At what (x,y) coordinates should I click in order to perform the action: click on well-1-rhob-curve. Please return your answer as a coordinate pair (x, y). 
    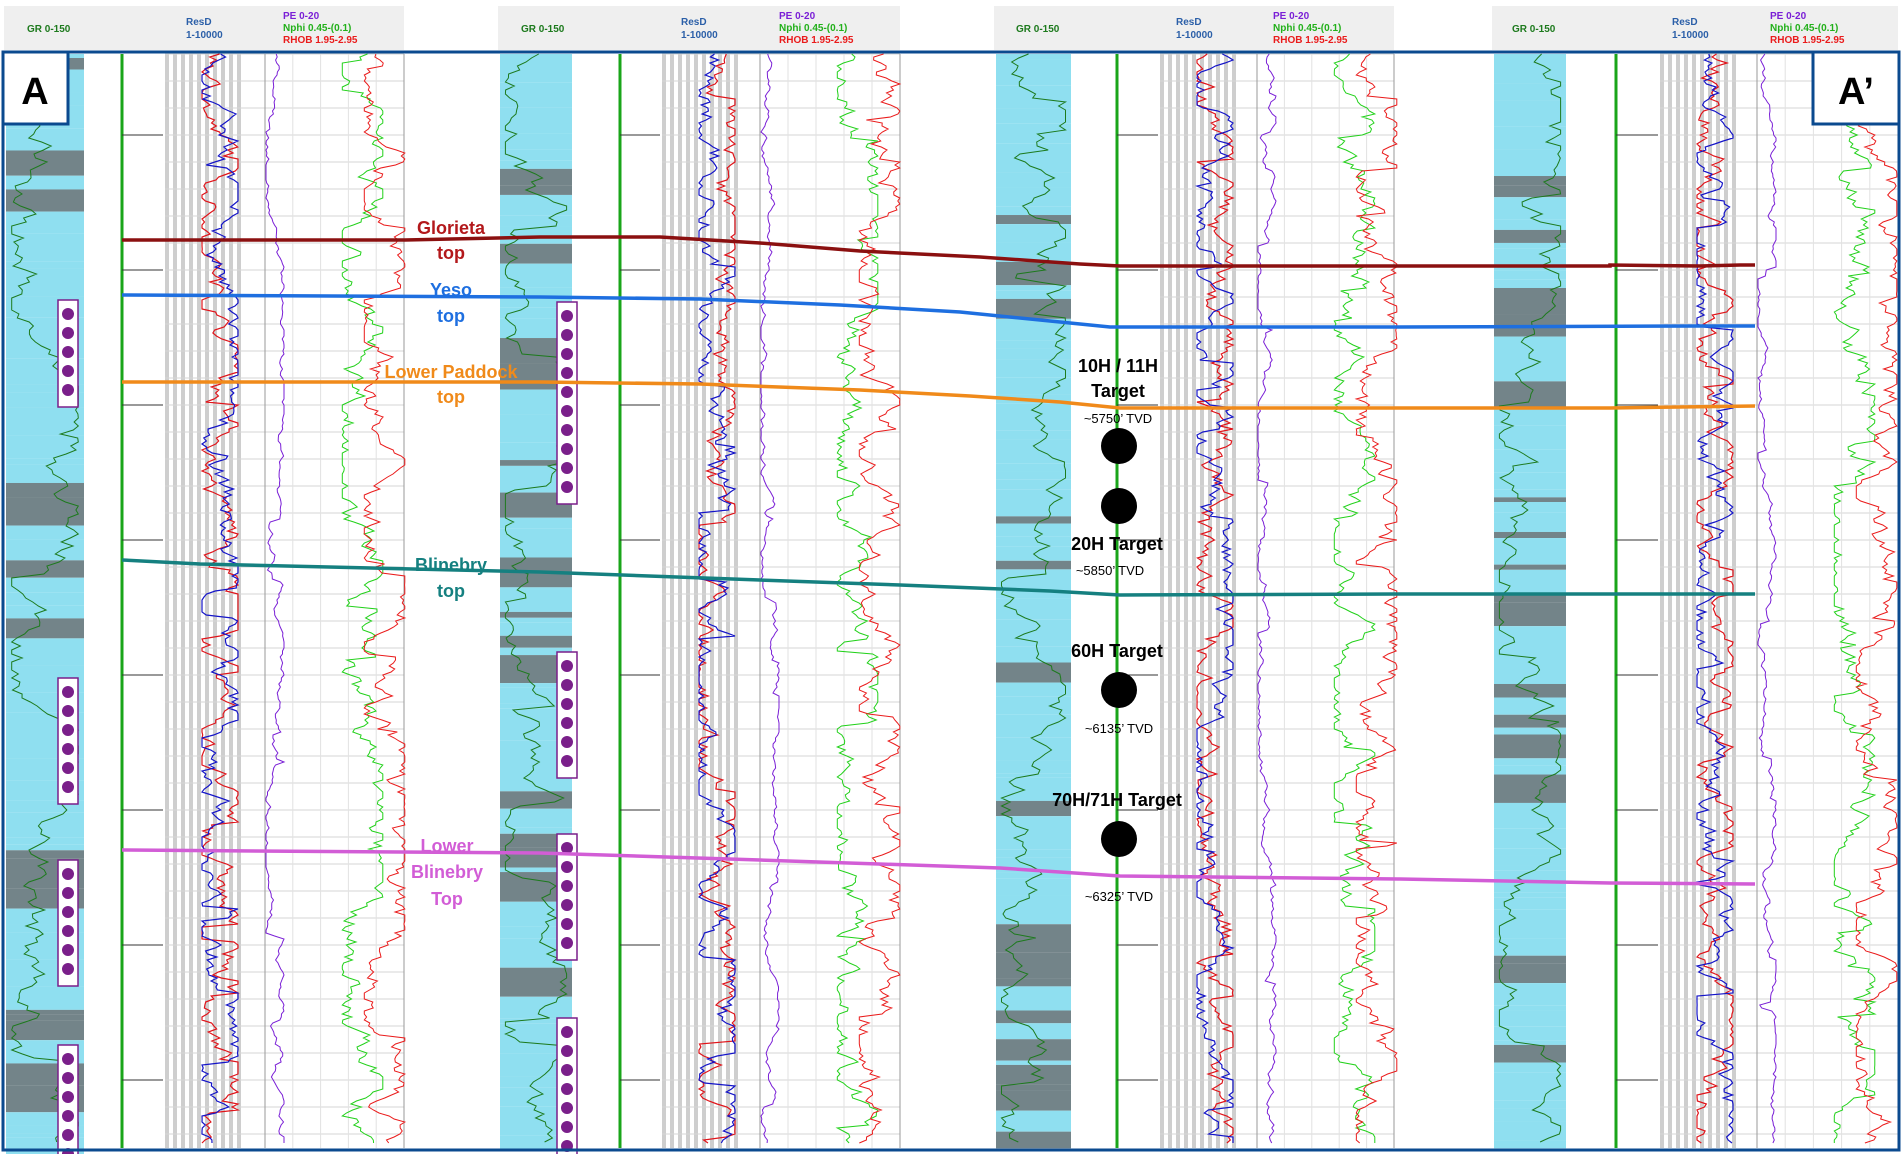
    Looking at the image, I should click on (384, 598).